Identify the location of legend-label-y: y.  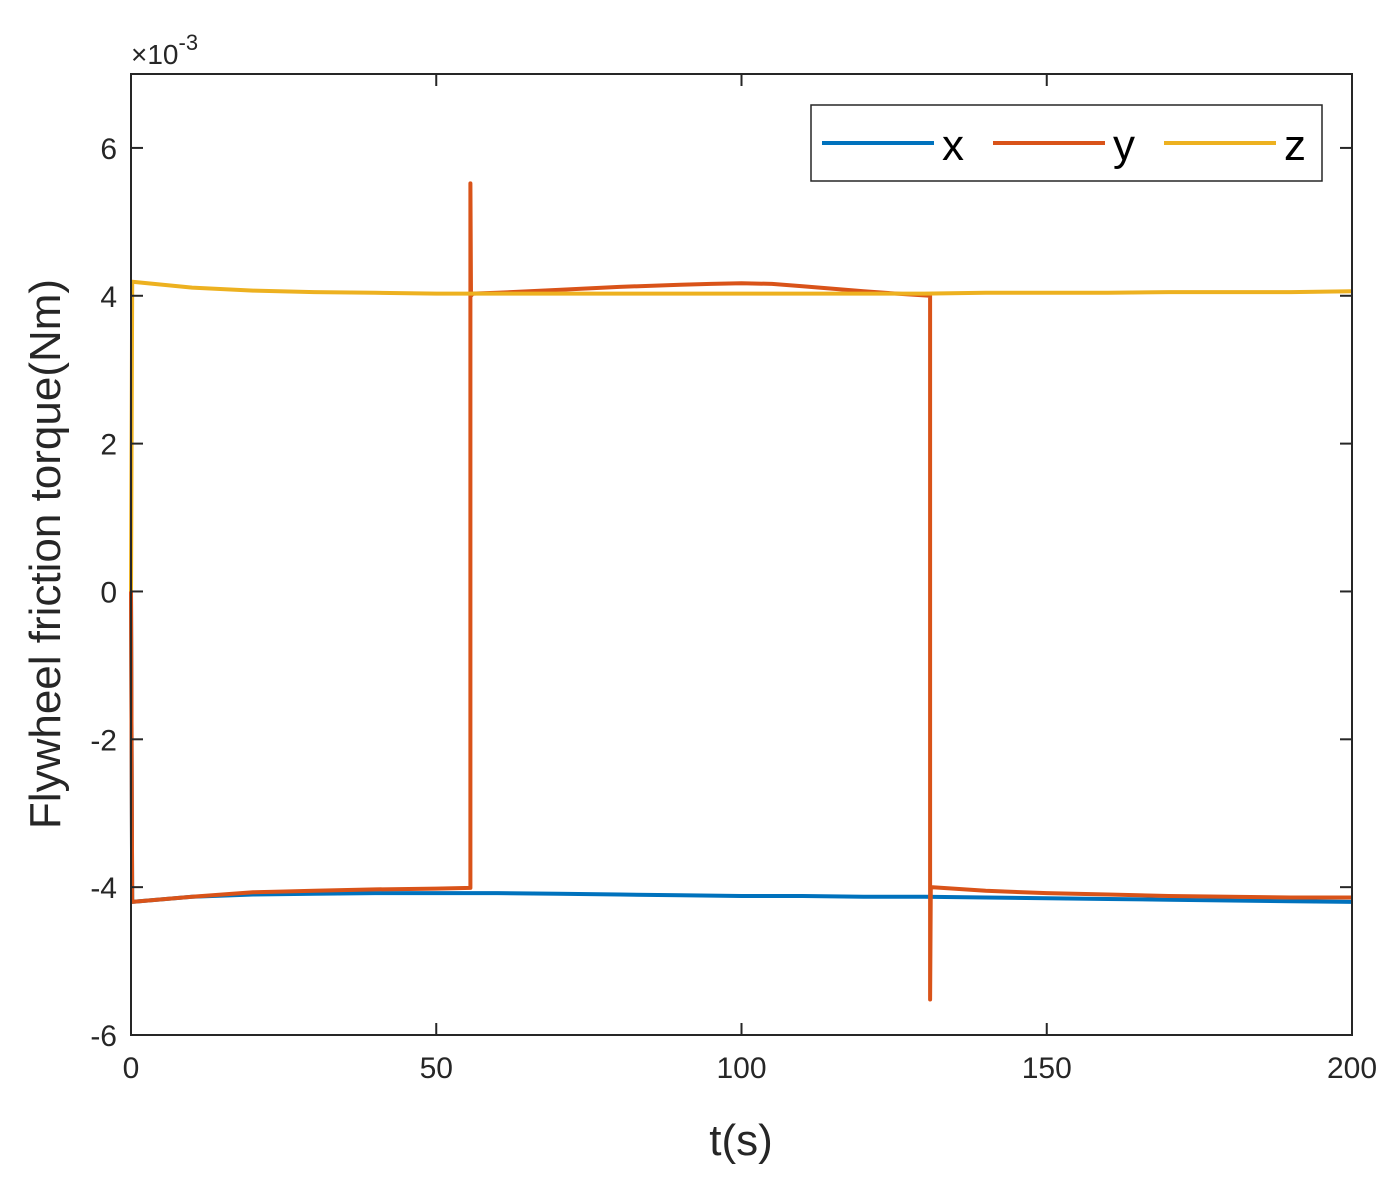
(1124, 145).